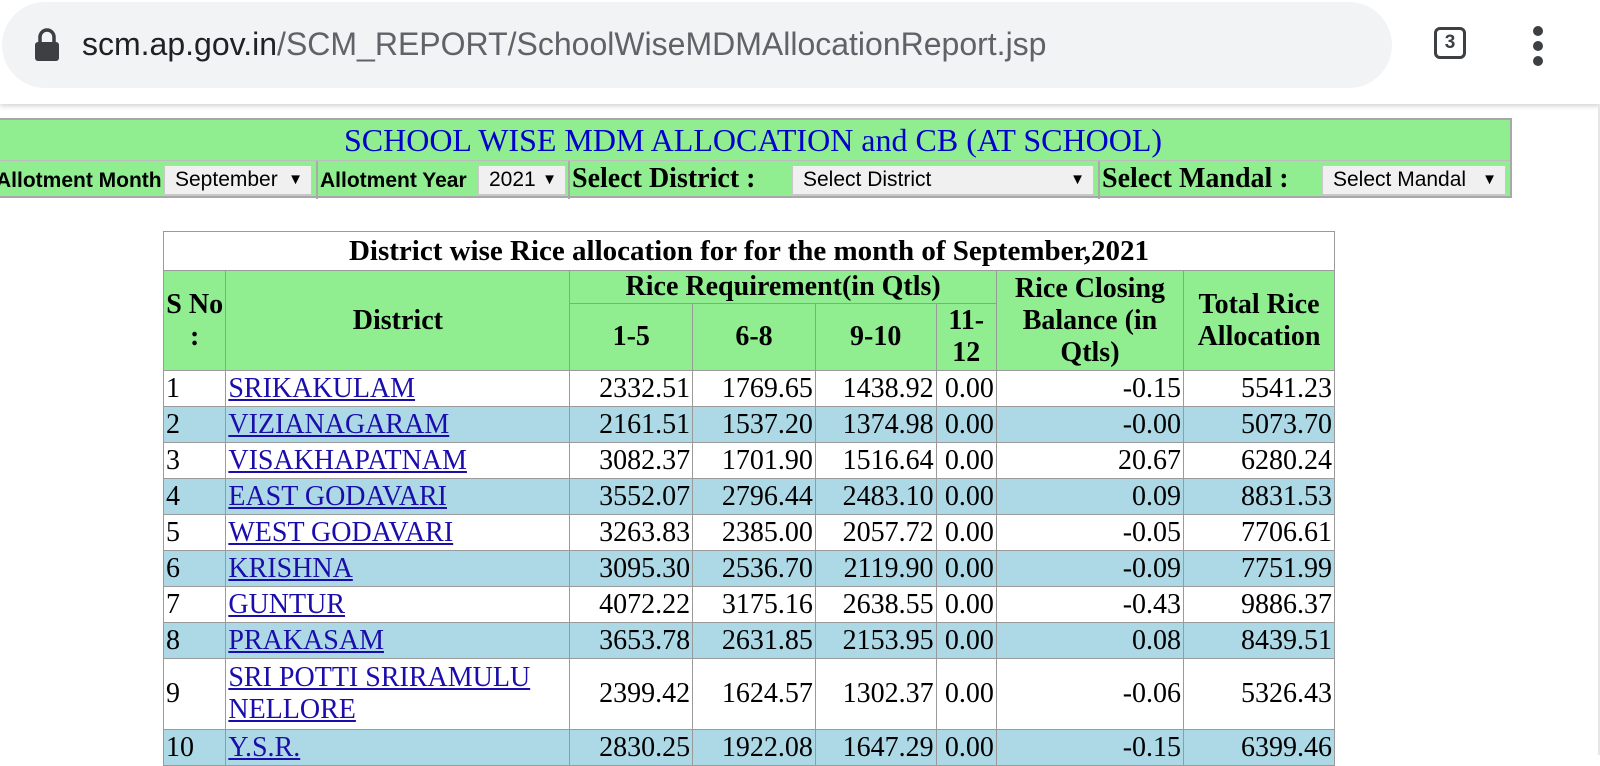 The height and width of the screenshot is (766, 1600). What do you see at coordinates (875, 388) in the screenshot?
I see `class-9-10-cell: 1438.92` at bounding box center [875, 388].